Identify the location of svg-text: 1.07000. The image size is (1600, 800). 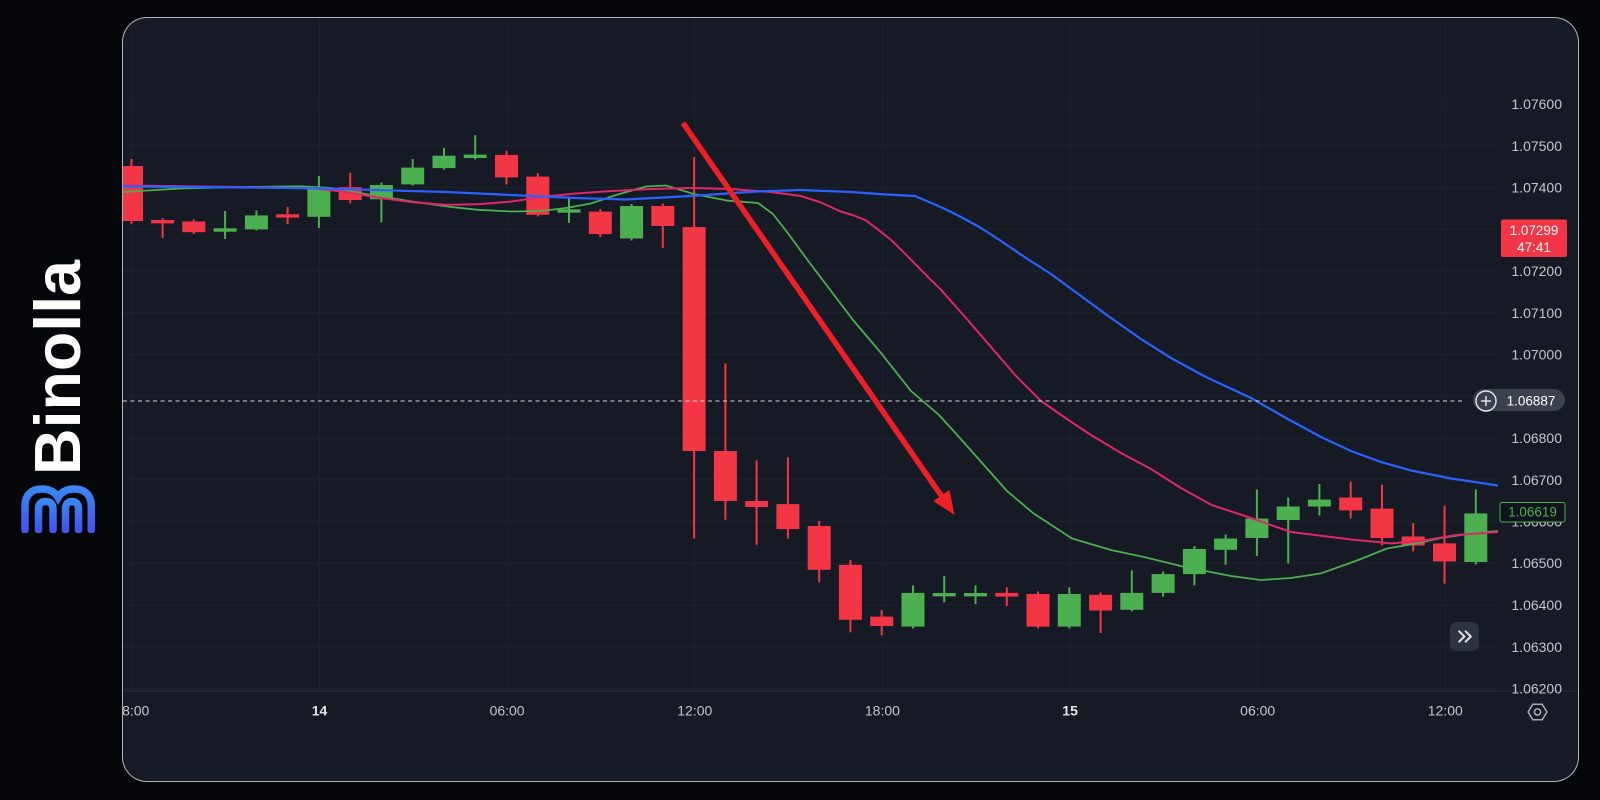
(1536, 355).